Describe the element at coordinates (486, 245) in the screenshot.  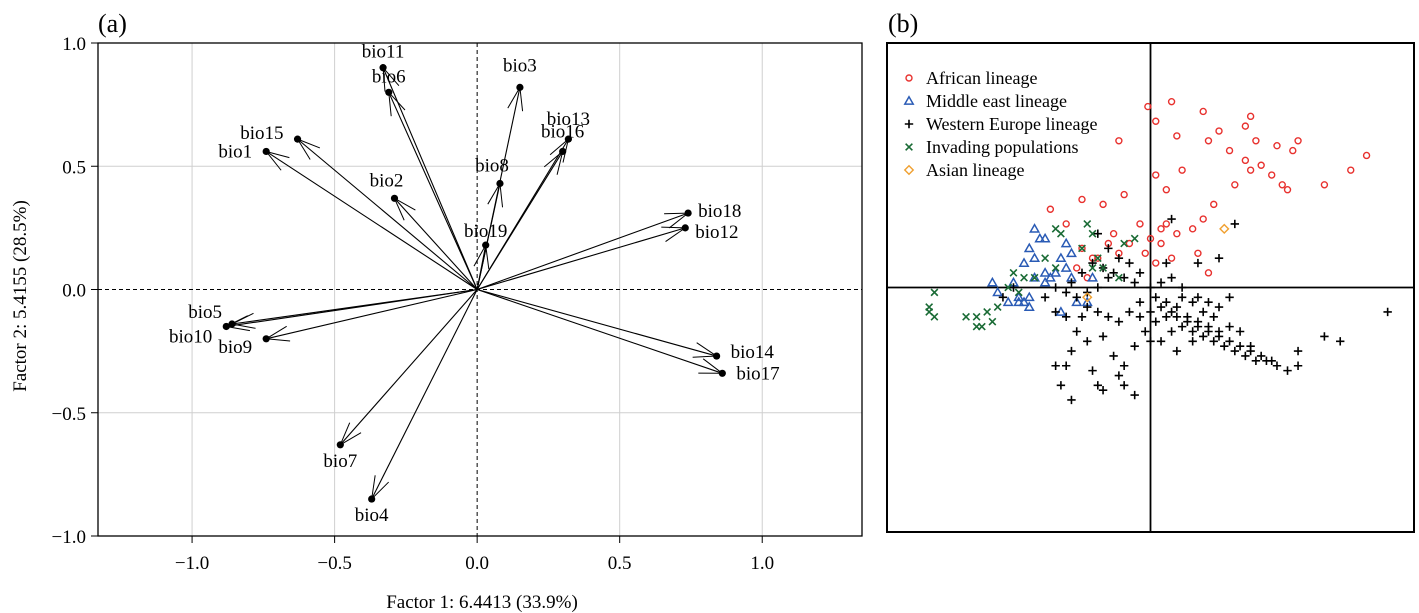
I see `vector-tip-bio19` at that location.